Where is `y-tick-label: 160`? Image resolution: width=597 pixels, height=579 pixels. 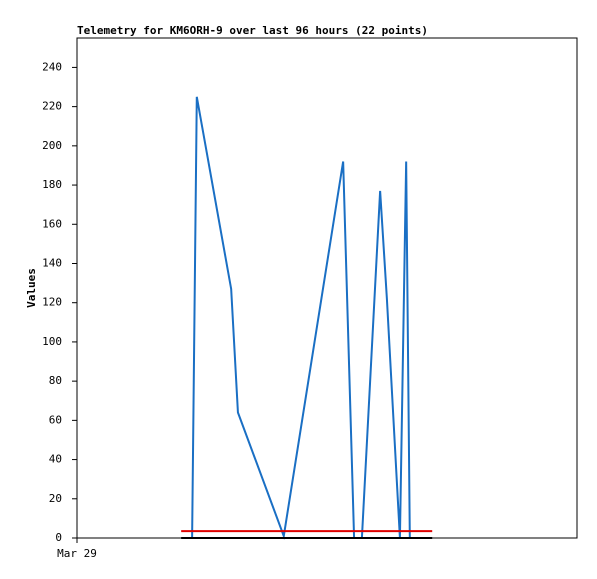 y-tick-label: 160 is located at coordinates (52, 223).